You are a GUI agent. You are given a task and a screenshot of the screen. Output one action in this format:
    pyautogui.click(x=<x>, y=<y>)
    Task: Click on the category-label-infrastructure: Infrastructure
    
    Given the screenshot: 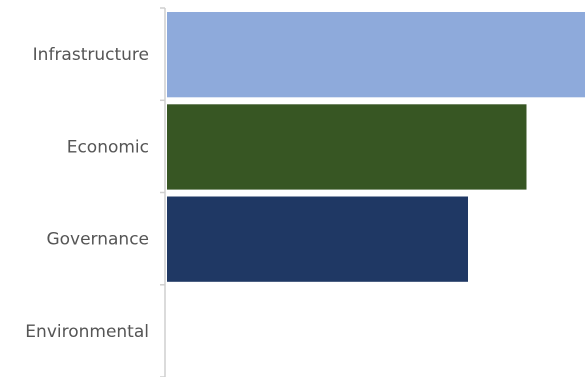 What is the action you would take?
    pyautogui.click(x=91, y=55)
    